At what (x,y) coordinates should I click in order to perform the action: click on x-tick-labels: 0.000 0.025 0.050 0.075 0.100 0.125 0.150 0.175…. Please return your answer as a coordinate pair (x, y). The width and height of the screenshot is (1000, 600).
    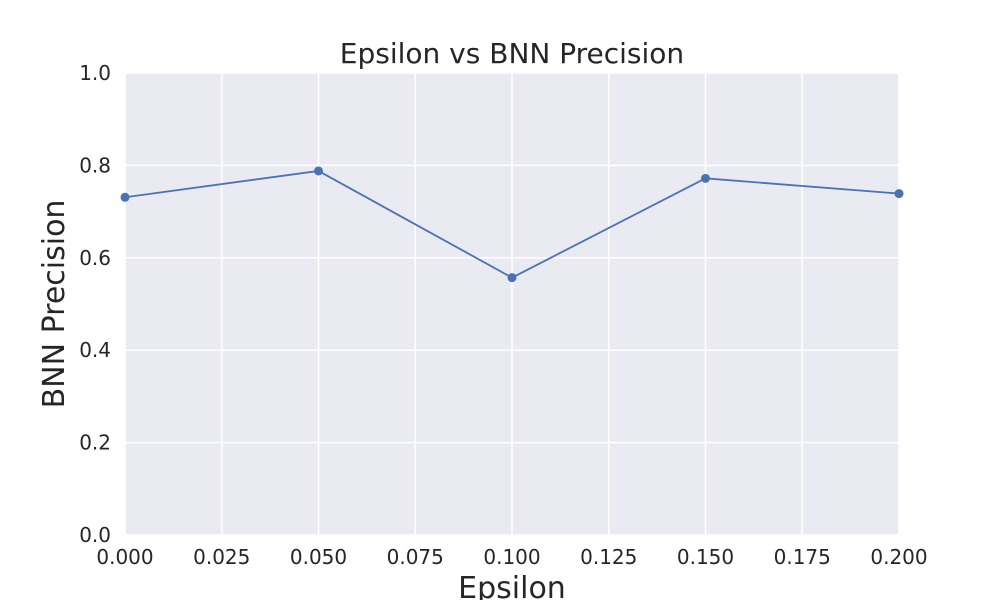
    Looking at the image, I should click on (511, 557).